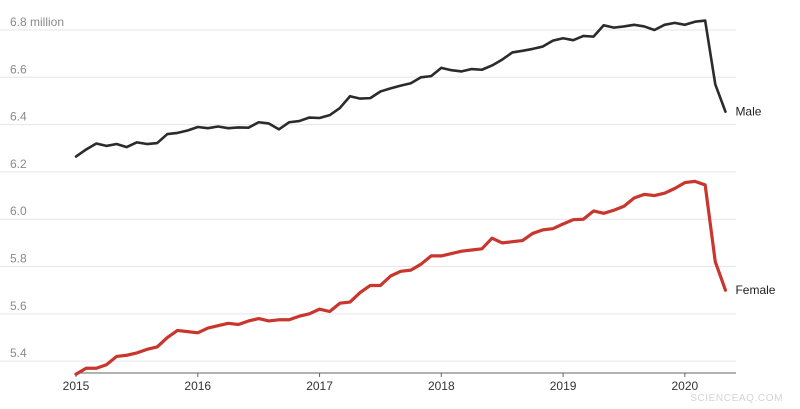 The height and width of the screenshot is (409, 800). I want to click on y-tick-label-3: 6.0, so click(18, 211).